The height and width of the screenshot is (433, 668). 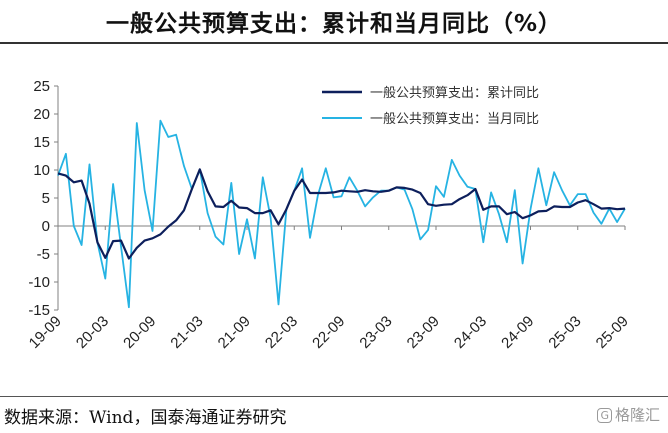 What do you see at coordinates (334, 24) in the screenshot?
I see `chart-title: 一般公共预算支出：累计和当月同比（%）` at bounding box center [334, 24].